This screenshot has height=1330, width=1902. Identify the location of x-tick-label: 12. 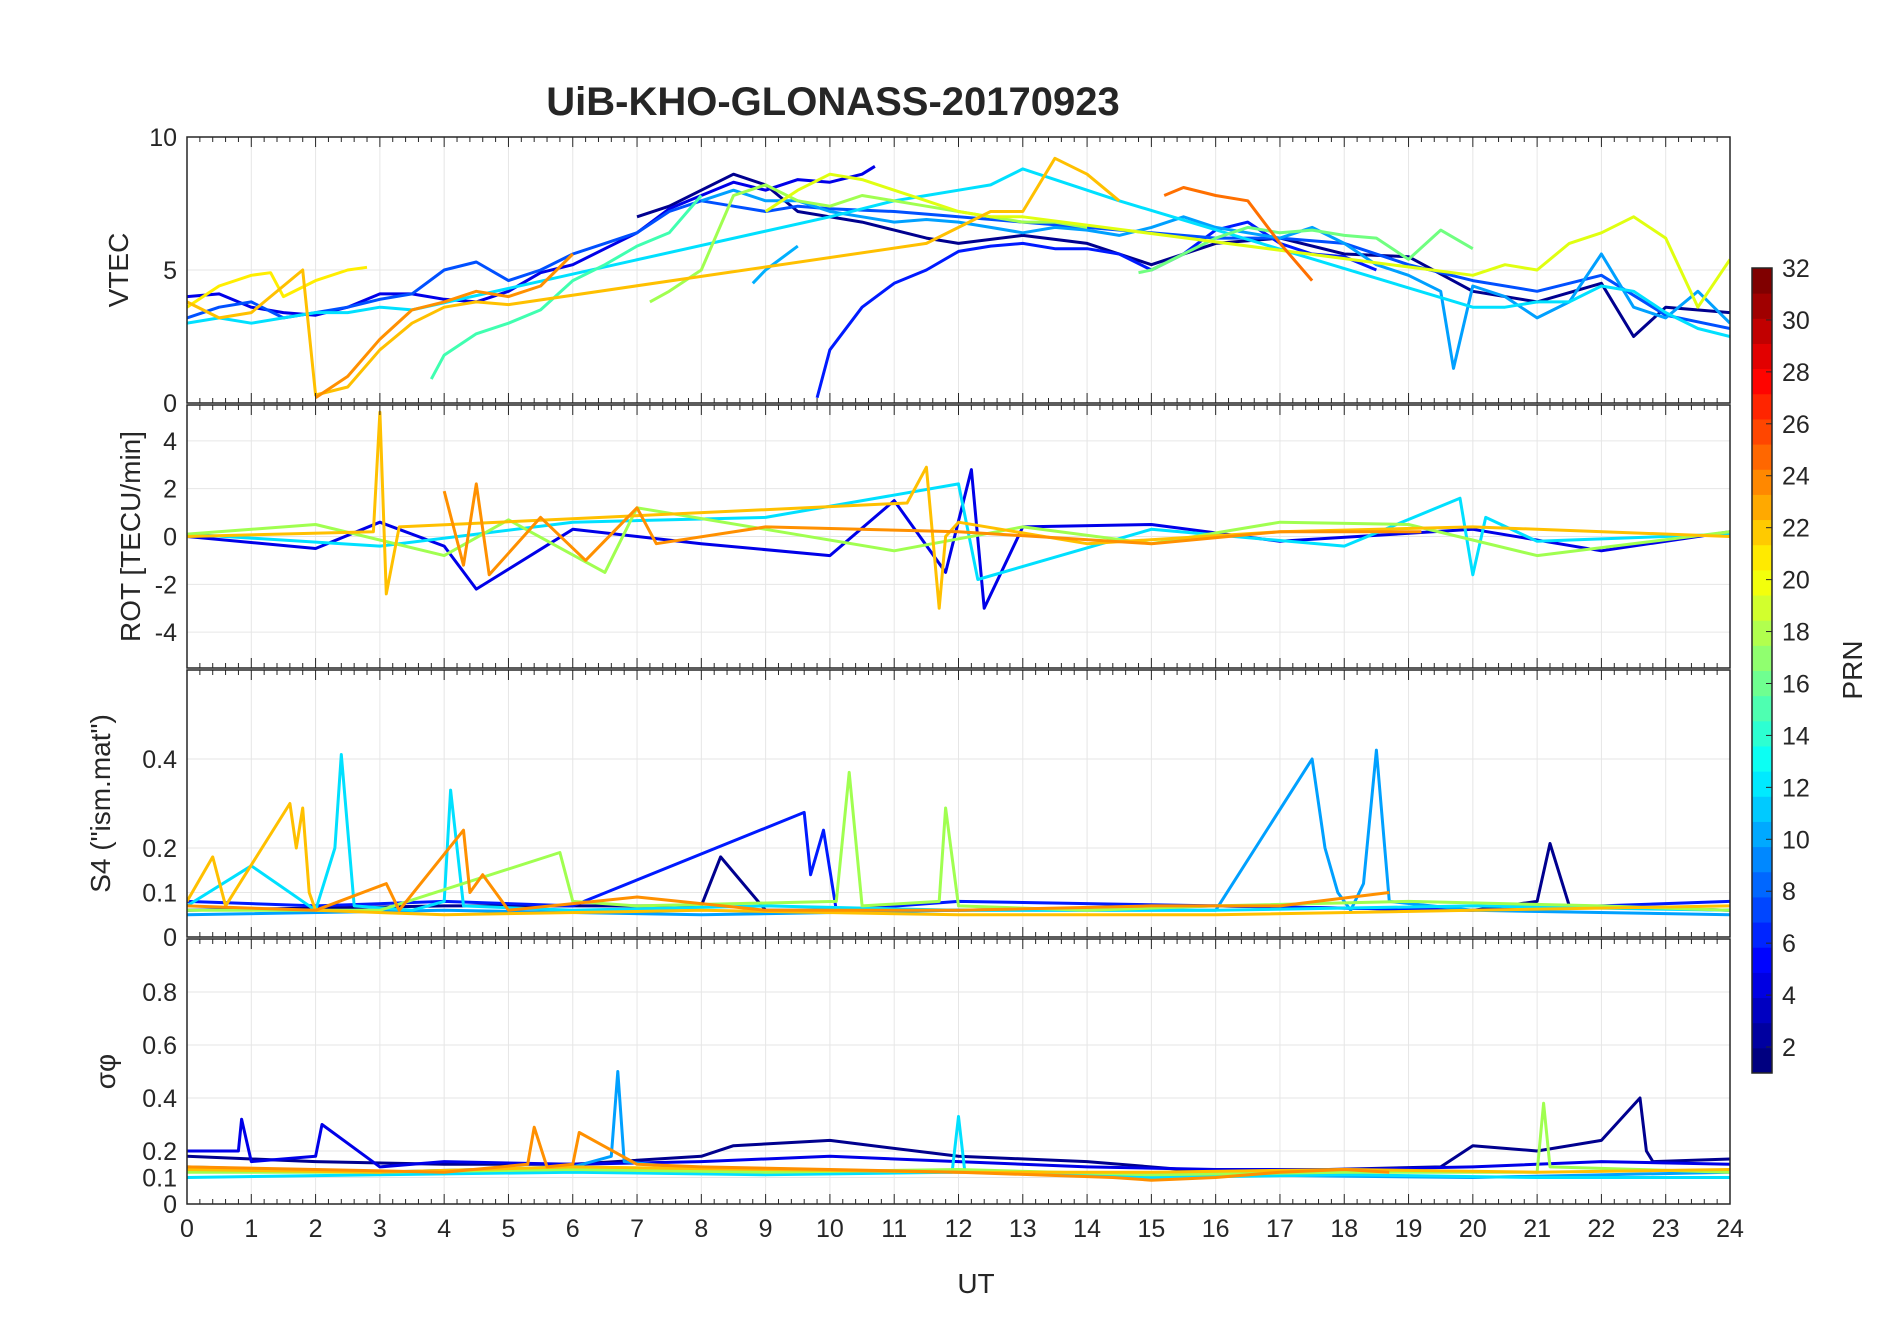
(959, 1229).